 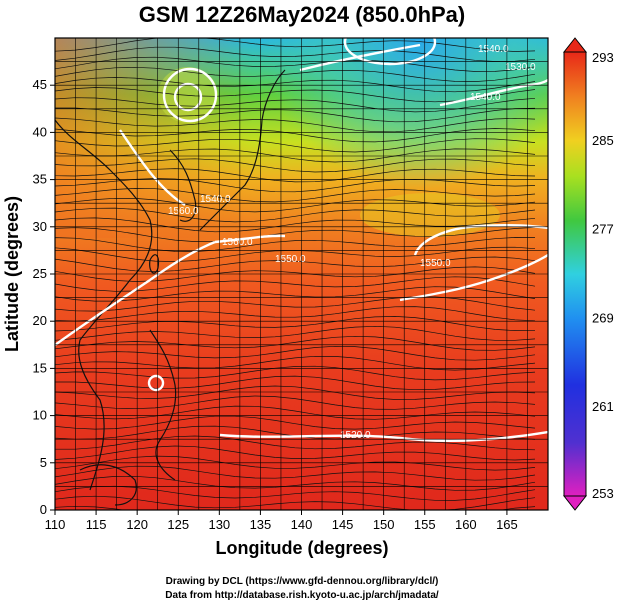 I want to click on x-tick-label: 165, so click(x=507, y=524).